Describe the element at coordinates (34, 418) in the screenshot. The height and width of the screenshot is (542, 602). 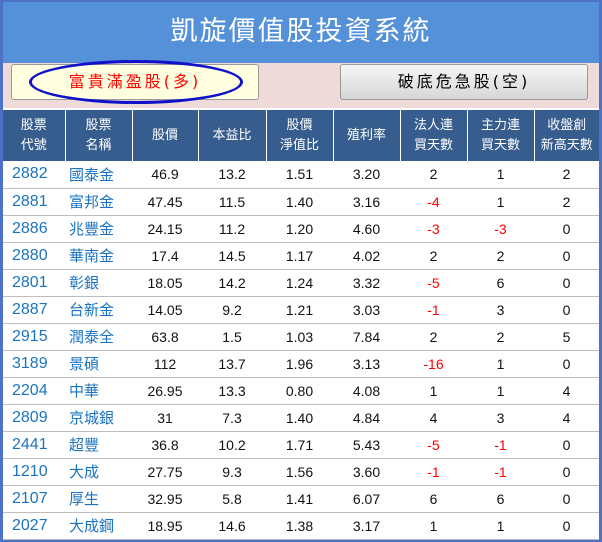
I see `cell-code: 2809` at that location.